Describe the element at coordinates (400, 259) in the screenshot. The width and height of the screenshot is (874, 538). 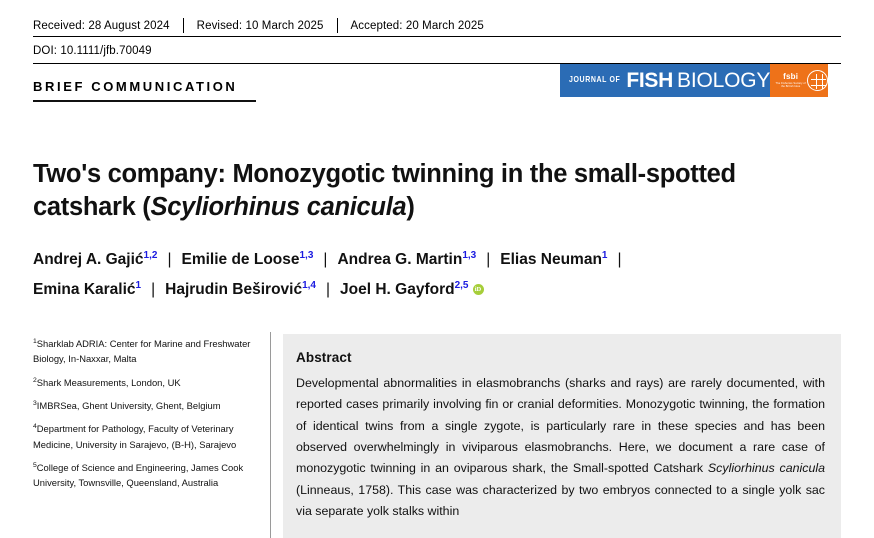
I see `author-name: Andrea G. Martin` at that location.